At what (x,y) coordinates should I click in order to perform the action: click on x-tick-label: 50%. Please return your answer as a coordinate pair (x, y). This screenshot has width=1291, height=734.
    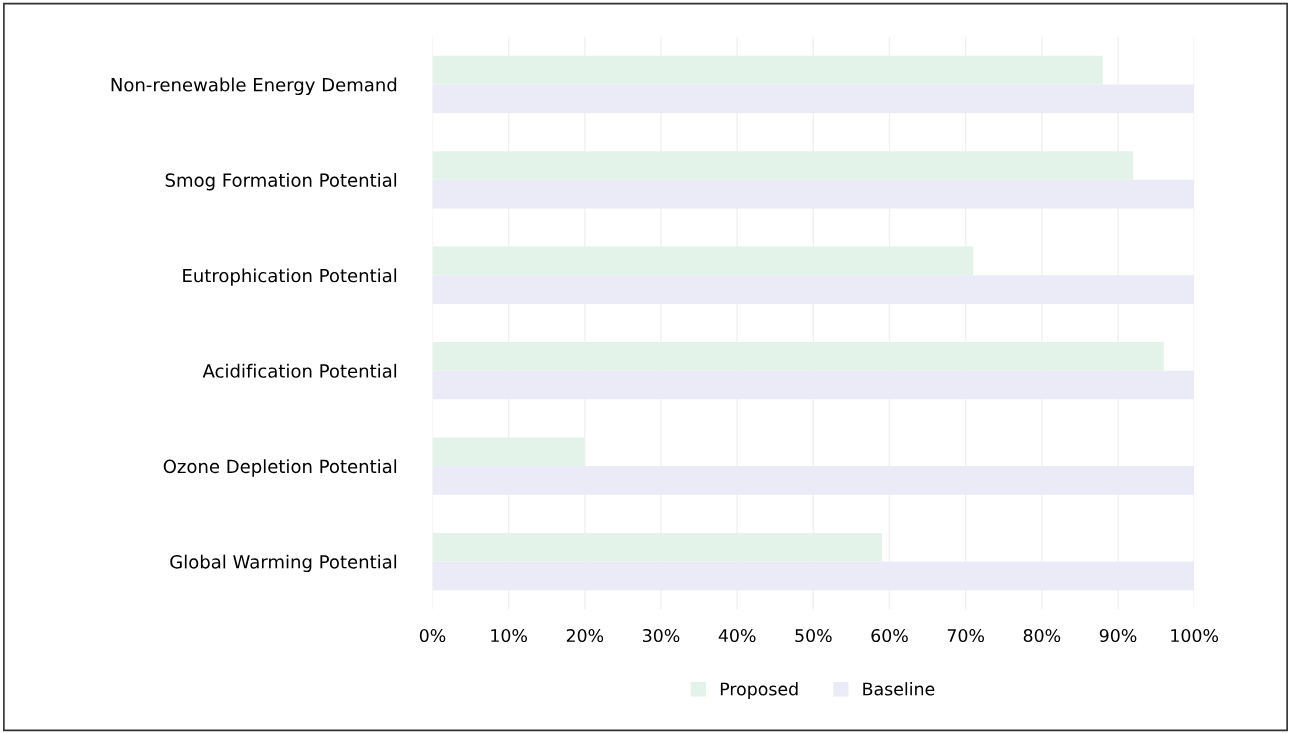
    Looking at the image, I should click on (813, 635).